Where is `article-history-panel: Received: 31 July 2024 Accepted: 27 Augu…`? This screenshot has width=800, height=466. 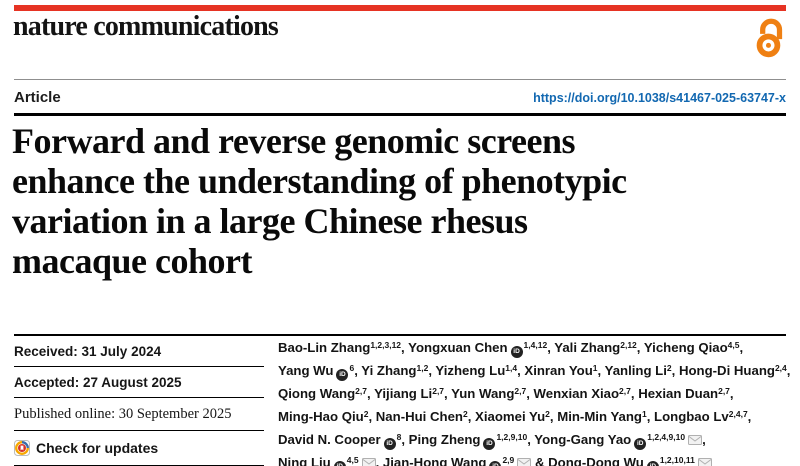 article-history-panel: Received: 31 July 2024 Accepted: 27 Augu… is located at coordinates (139, 401).